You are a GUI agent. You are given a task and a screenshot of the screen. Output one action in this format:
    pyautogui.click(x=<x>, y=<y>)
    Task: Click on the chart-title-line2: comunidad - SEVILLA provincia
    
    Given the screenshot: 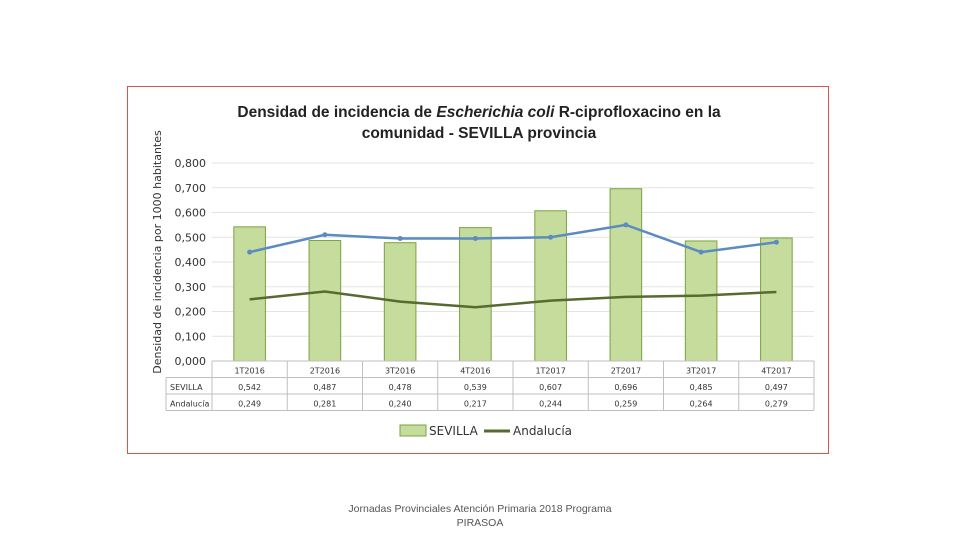 What is the action you would take?
    pyautogui.click(x=479, y=133)
    